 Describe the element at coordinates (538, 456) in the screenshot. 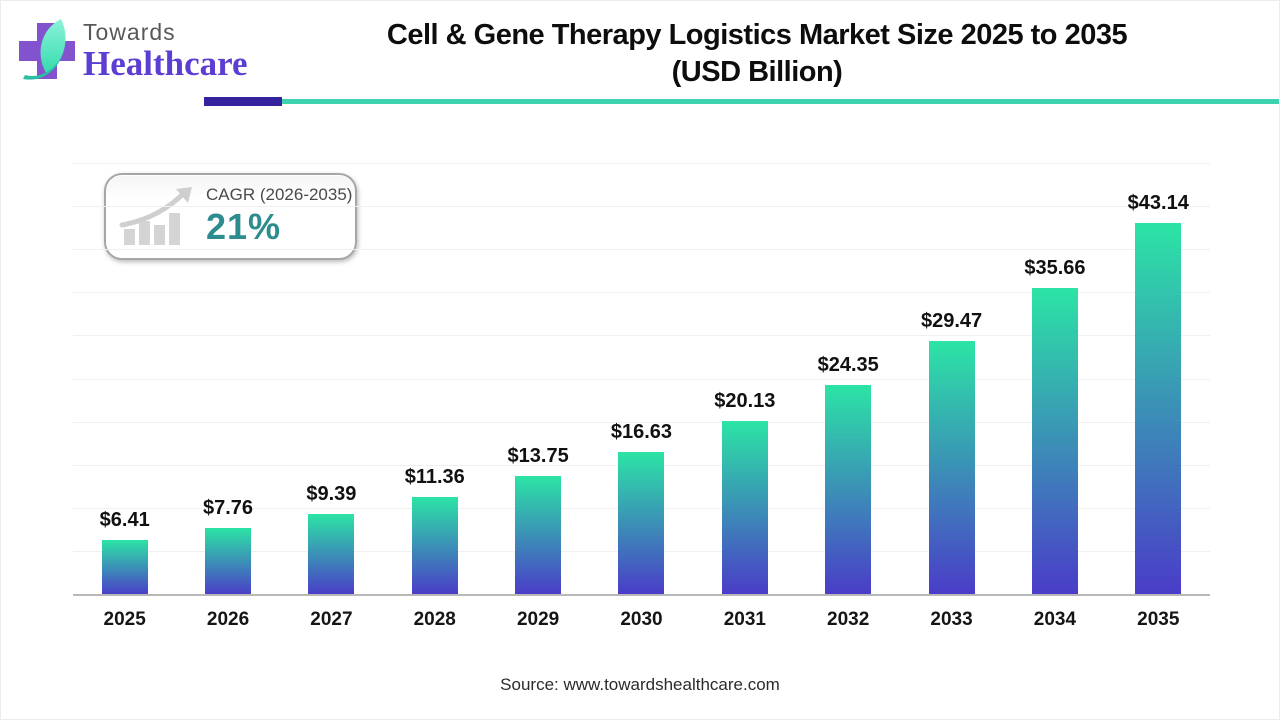

I see `data-label-2029: $13.75` at that location.